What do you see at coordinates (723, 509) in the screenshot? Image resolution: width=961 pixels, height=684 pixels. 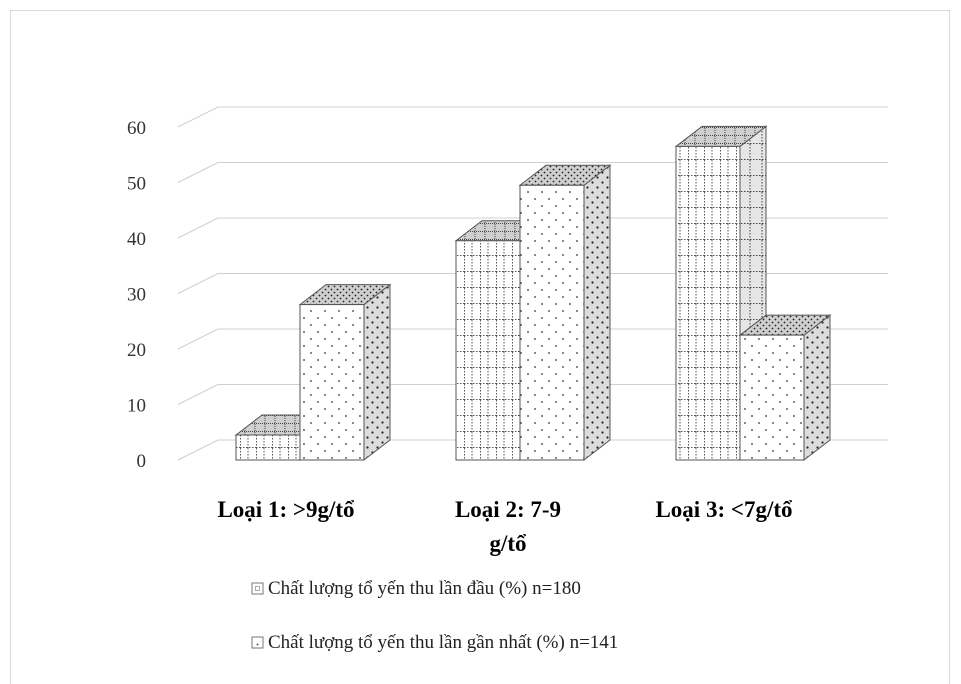 I see `category-label: Loại 3: <7g/tổ` at bounding box center [723, 509].